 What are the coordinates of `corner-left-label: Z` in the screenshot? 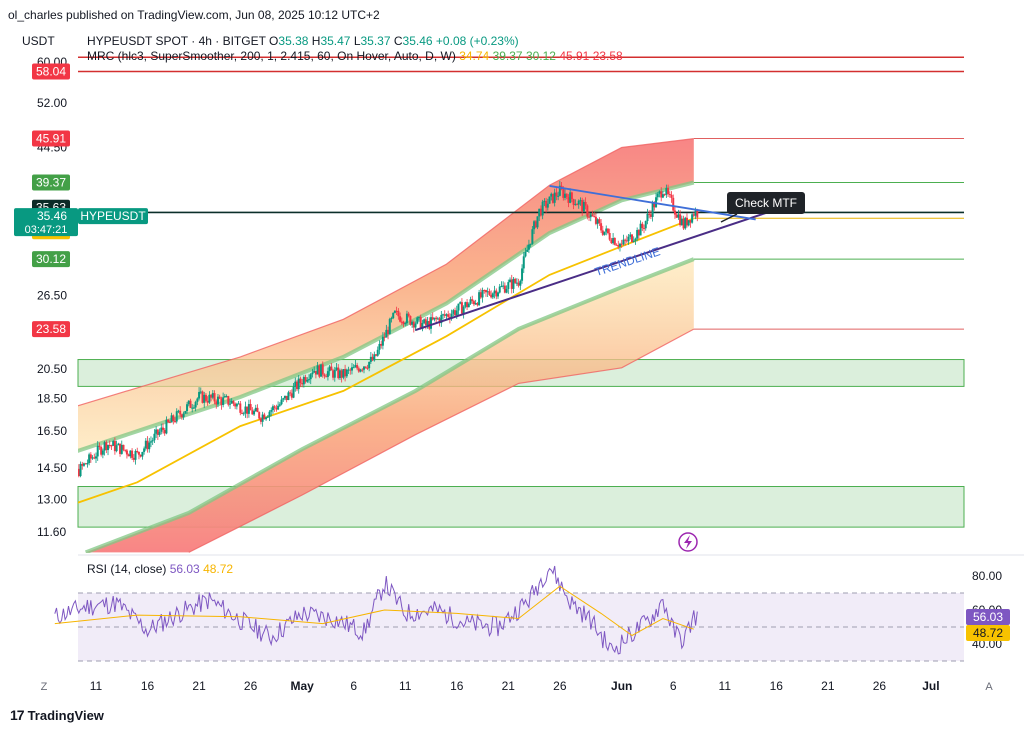 It's located at (44, 687).